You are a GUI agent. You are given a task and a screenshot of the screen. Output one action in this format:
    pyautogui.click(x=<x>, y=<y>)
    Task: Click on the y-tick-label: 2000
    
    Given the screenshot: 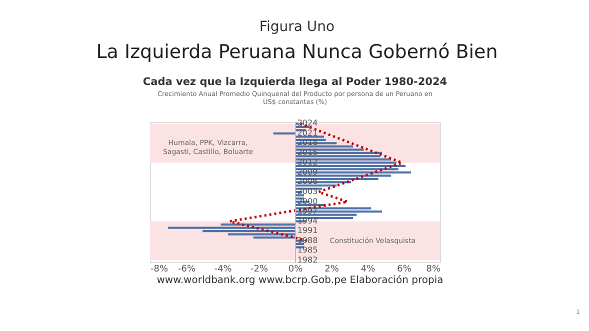 What is the action you would take?
    pyautogui.click(x=307, y=201)
    